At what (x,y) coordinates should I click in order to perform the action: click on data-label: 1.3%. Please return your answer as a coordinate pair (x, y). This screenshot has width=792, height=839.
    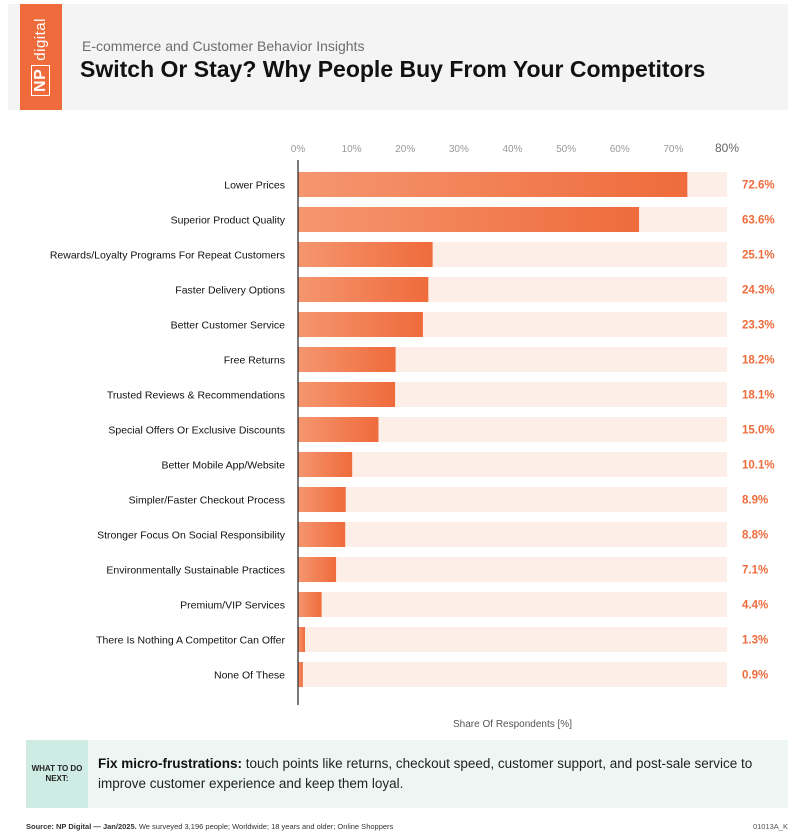
    Looking at the image, I should click on (755, 641).